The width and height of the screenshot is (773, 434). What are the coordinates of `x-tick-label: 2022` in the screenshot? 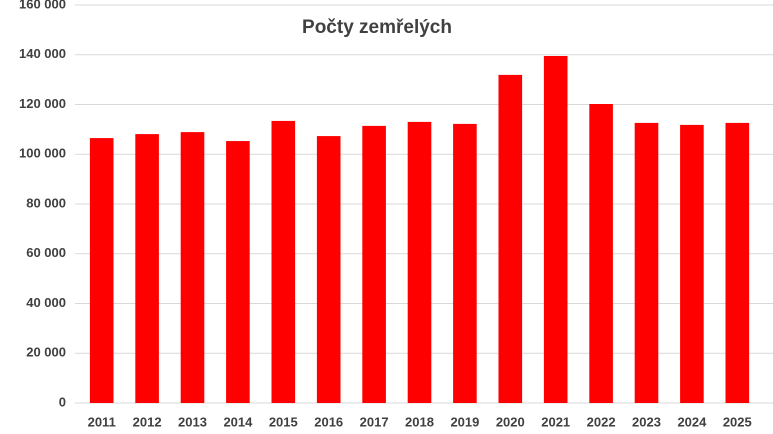 It's located at (601, 421).